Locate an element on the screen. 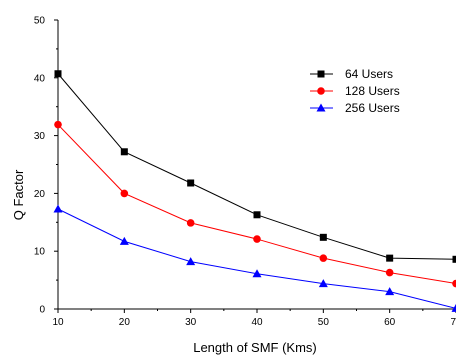 The width and height of the screenshot is (456, 358). x-tick-label: 30 is located at coordinates (191, 322).